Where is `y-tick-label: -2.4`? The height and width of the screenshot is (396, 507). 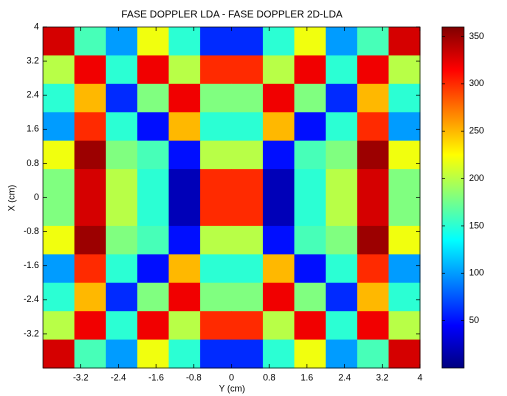
y-tick-label: -2.4 is located at coordinates (31, 299).